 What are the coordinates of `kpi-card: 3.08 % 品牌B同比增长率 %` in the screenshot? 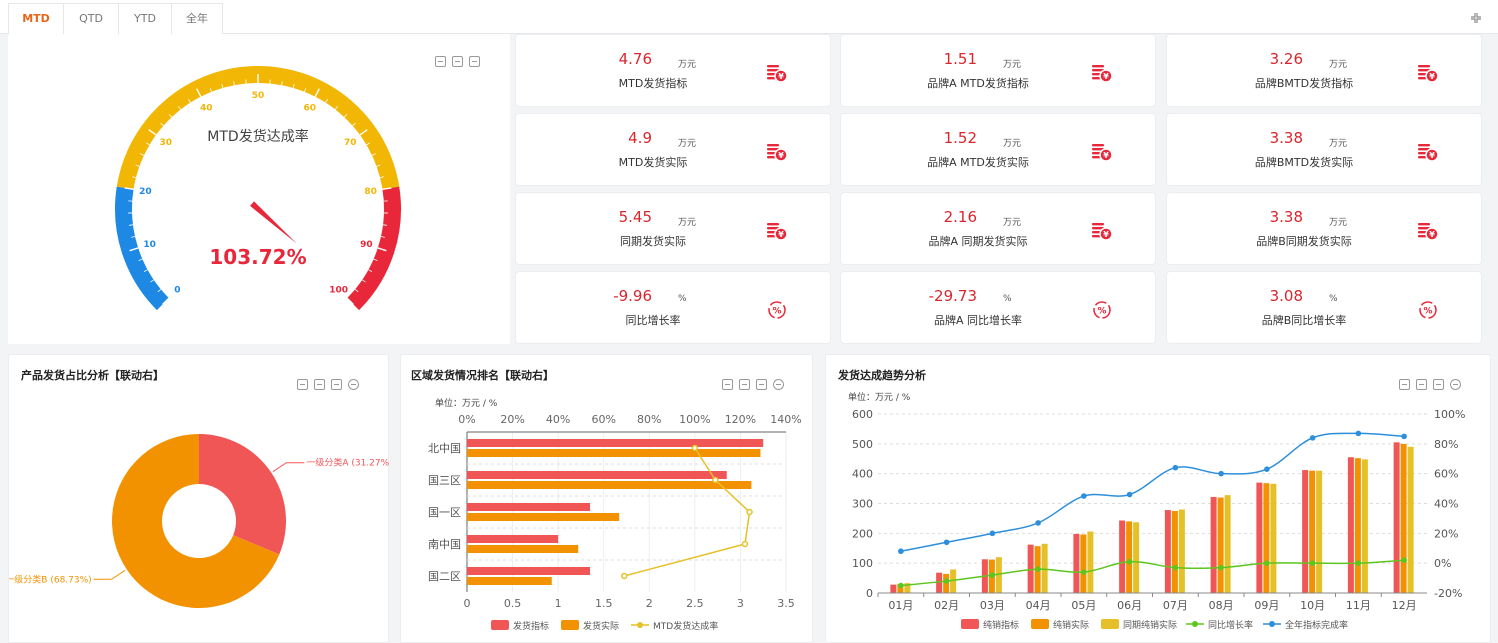 It's located at (1324, 307).